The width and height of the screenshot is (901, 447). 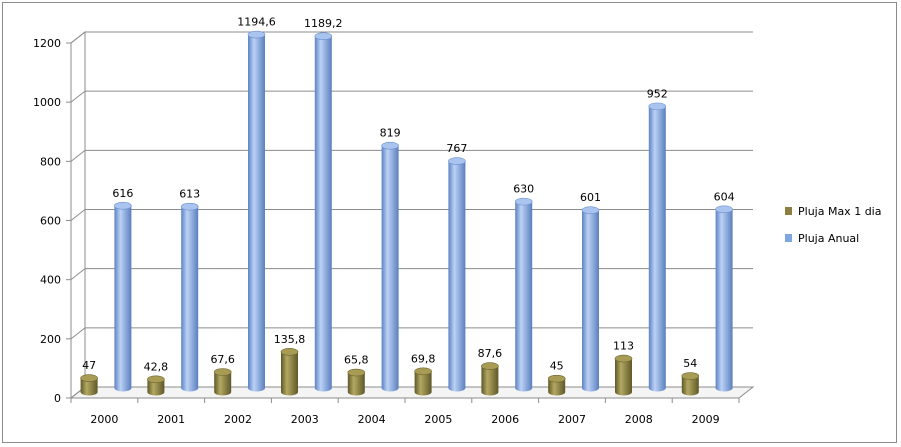 I want to click on x-tick-label: 2004, so click(x=372, y=419).